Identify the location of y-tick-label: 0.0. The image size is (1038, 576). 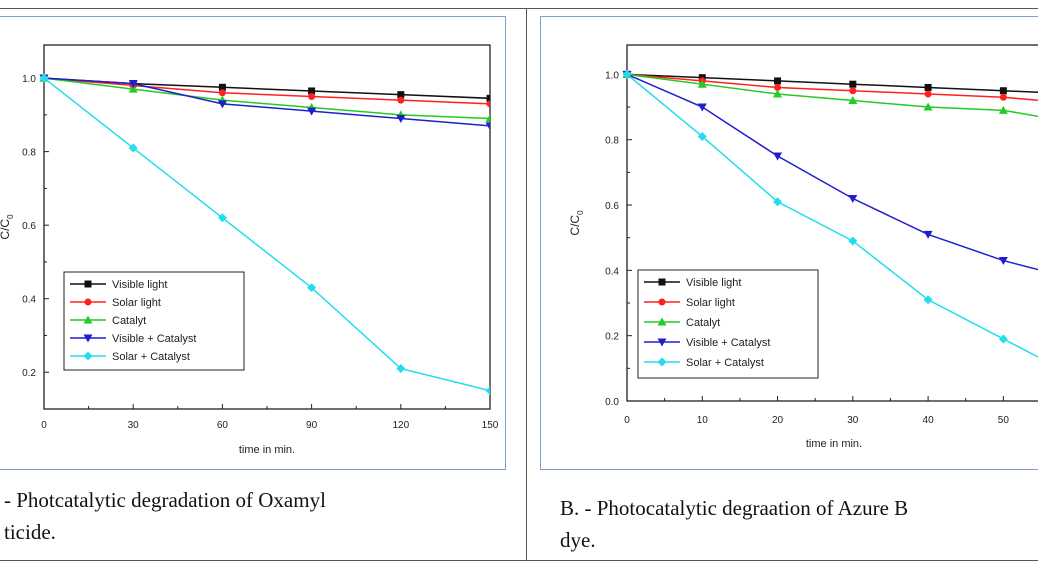
(612, 402).